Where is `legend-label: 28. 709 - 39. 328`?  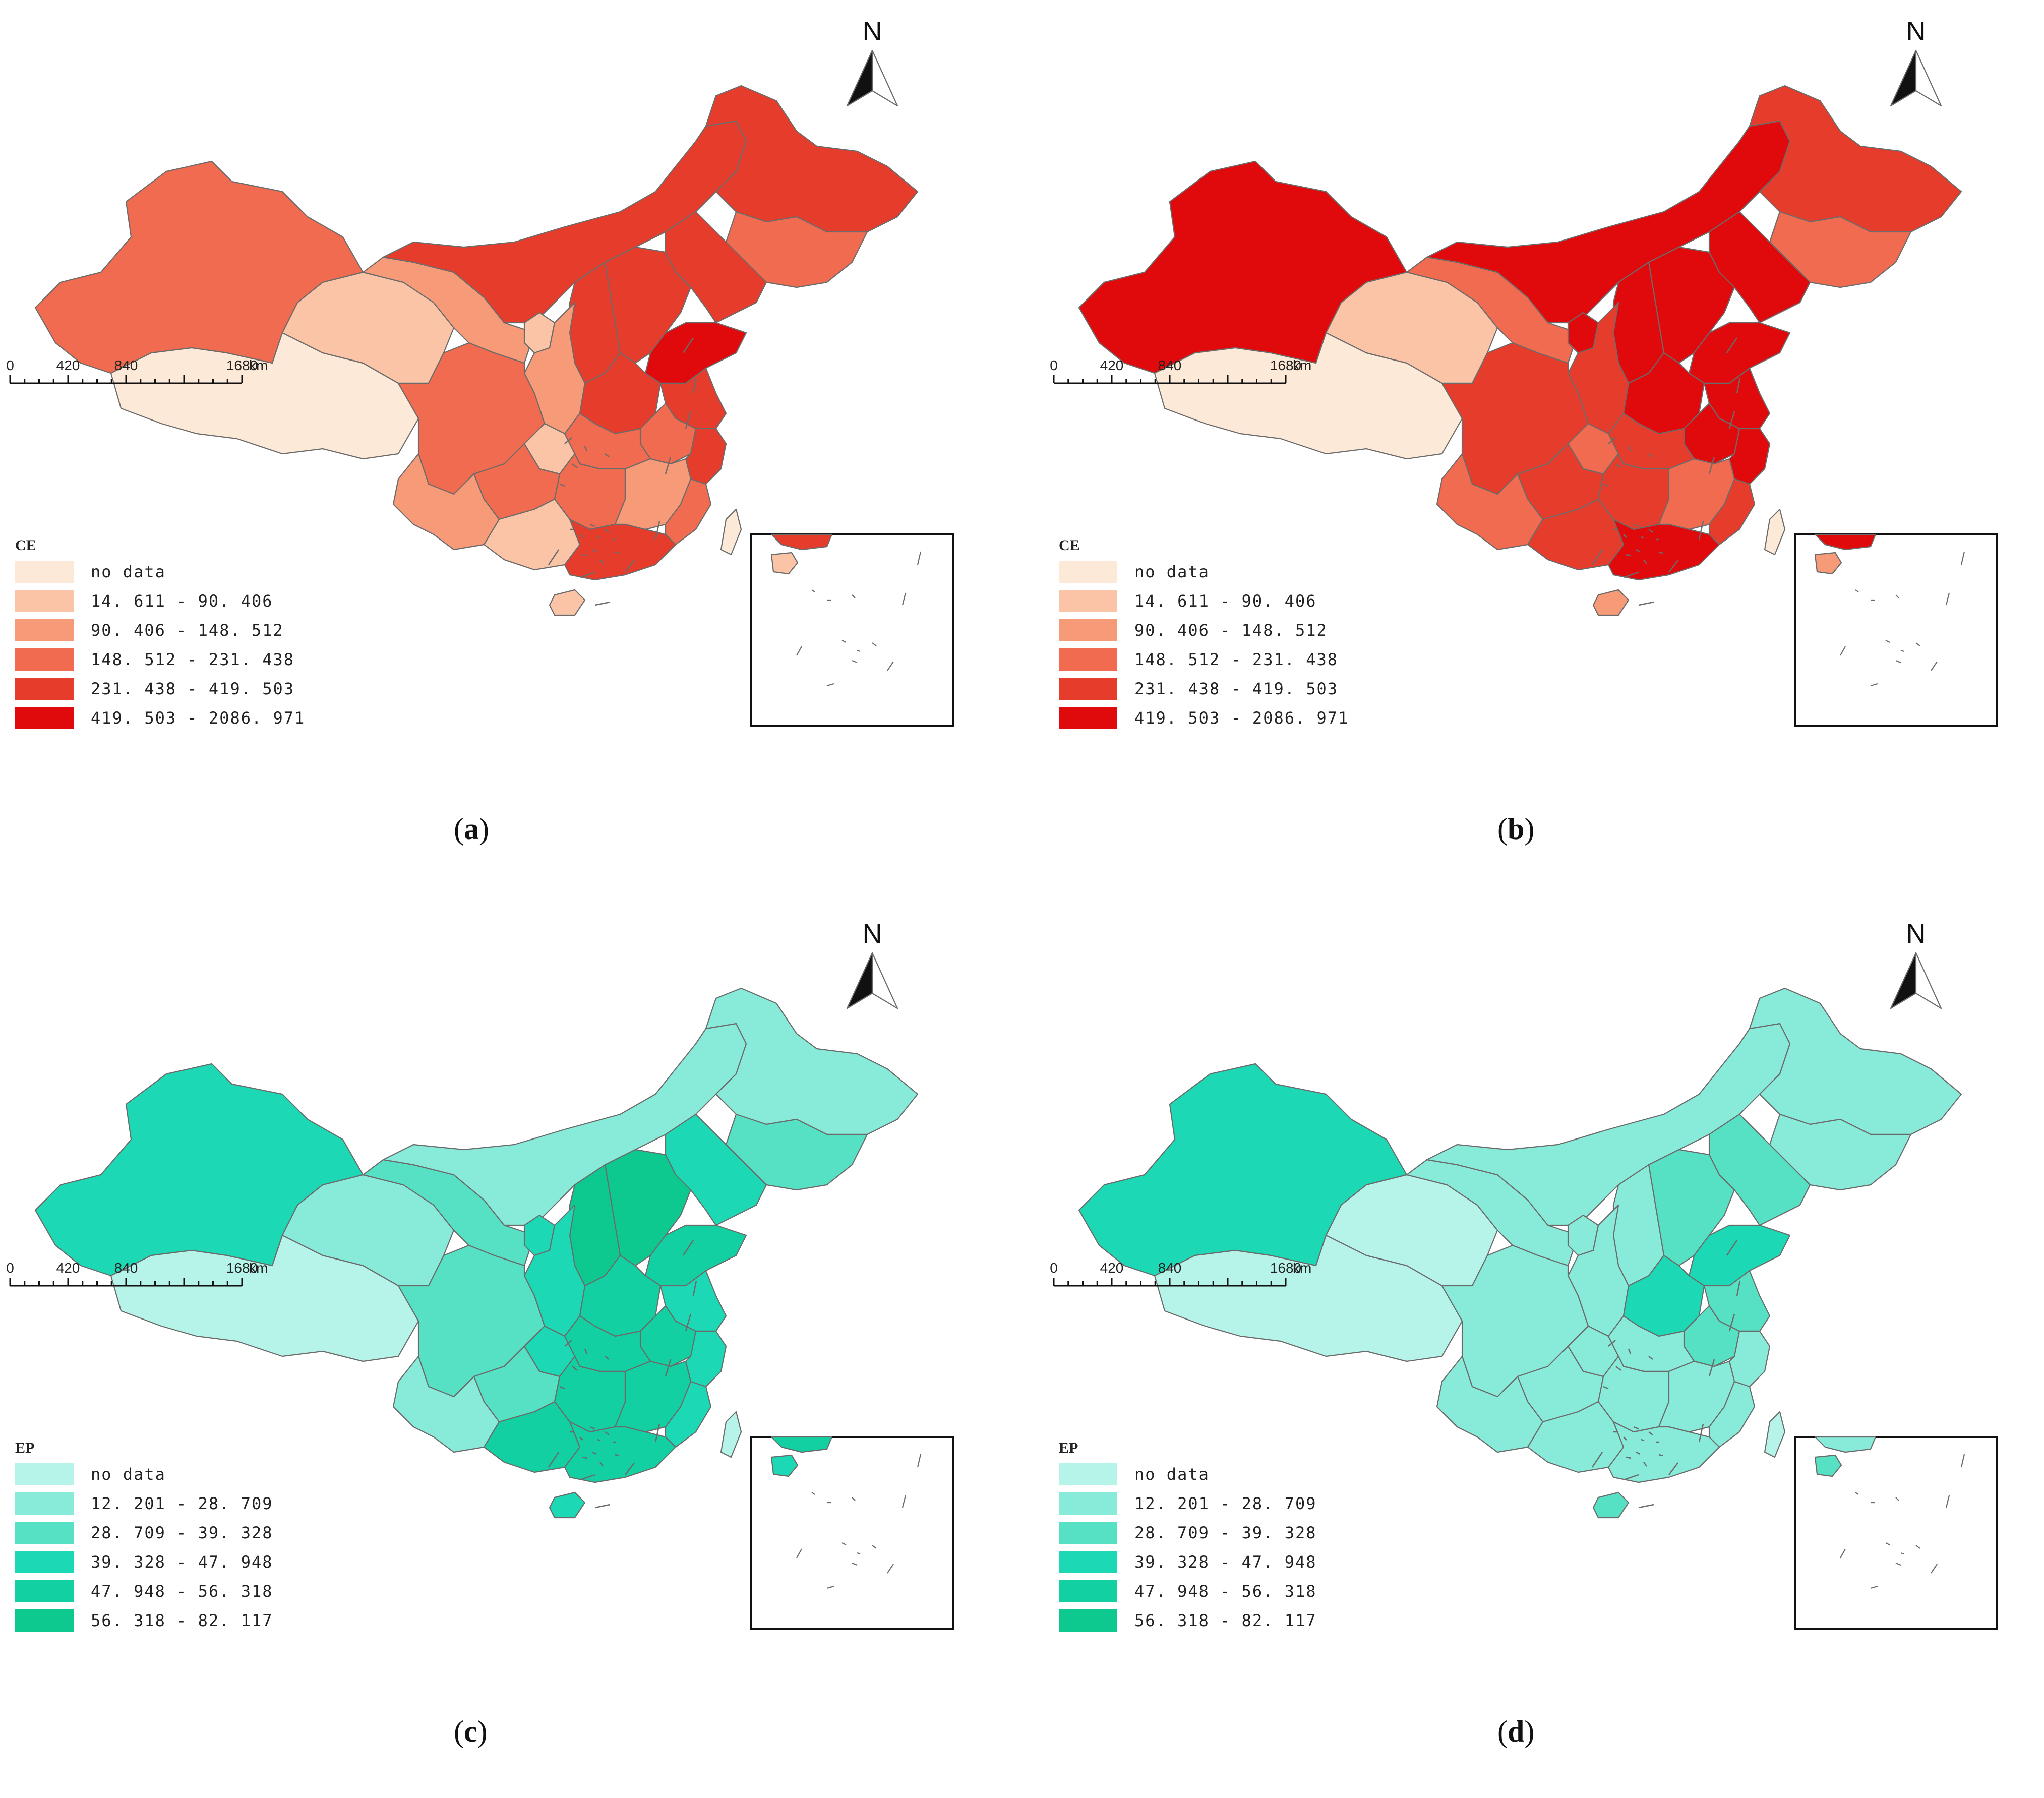
legend-label: 28. 709 - 39. 328 is located at coordinates (1226, 1532).